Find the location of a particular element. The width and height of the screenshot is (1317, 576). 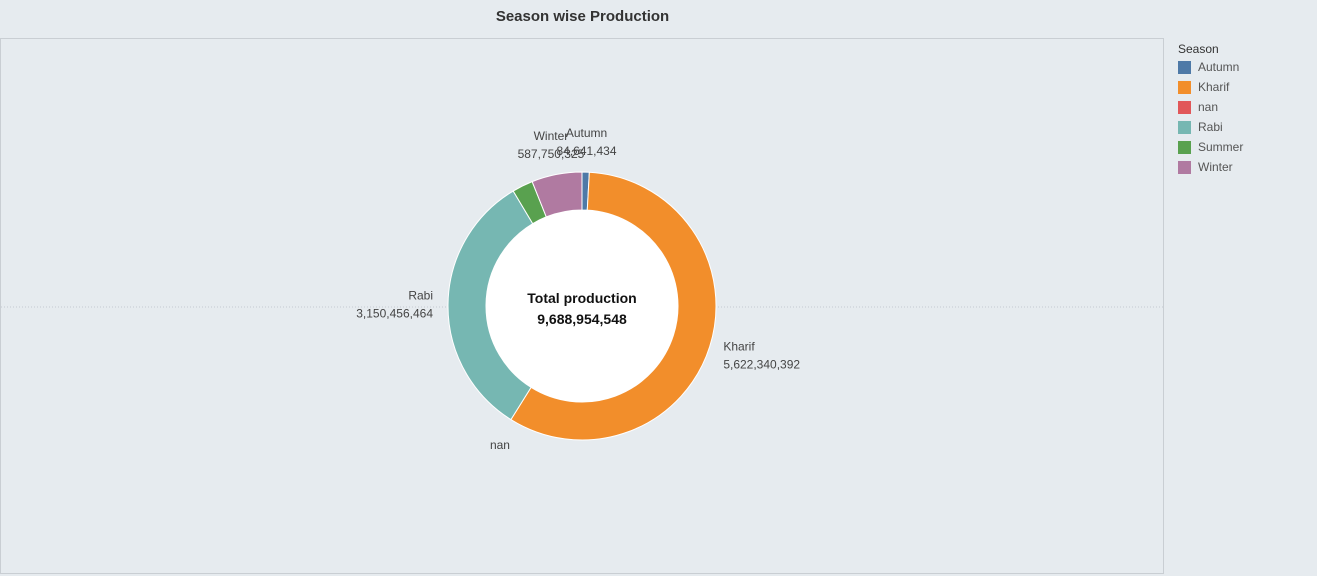

legend-label: Rabi is located at coordinates (1210, 127).